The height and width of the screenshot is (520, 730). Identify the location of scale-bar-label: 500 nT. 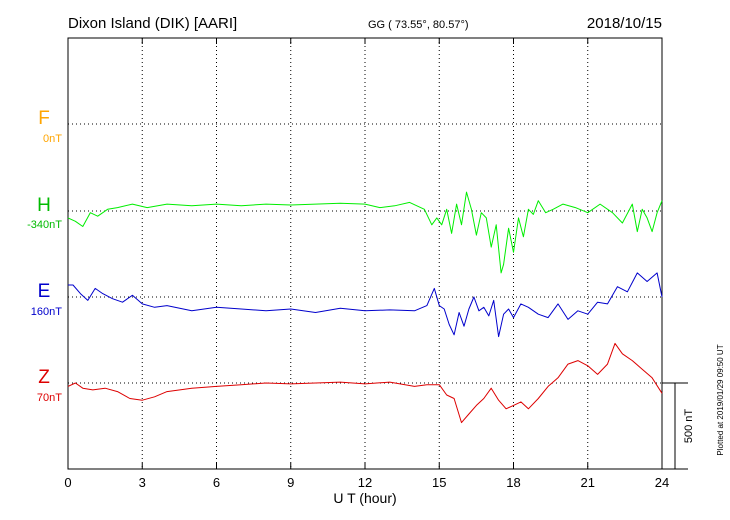
(689, 426).